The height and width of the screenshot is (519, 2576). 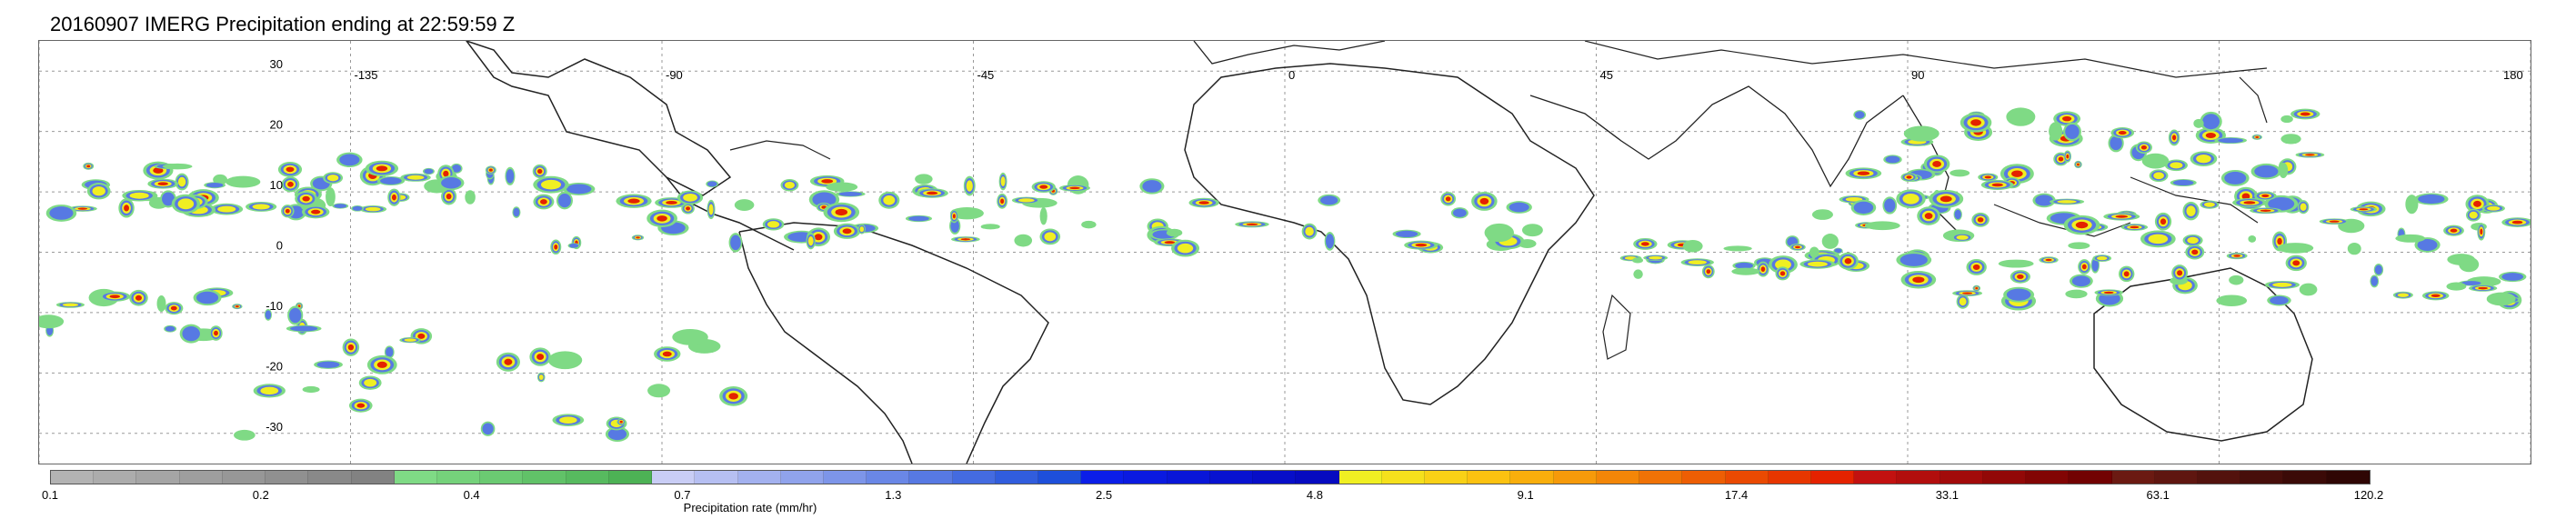 What do you see at coordinates (674, 75) in the screenshot?
I see `longitude-label: -90` at bounding box center [674, 75].